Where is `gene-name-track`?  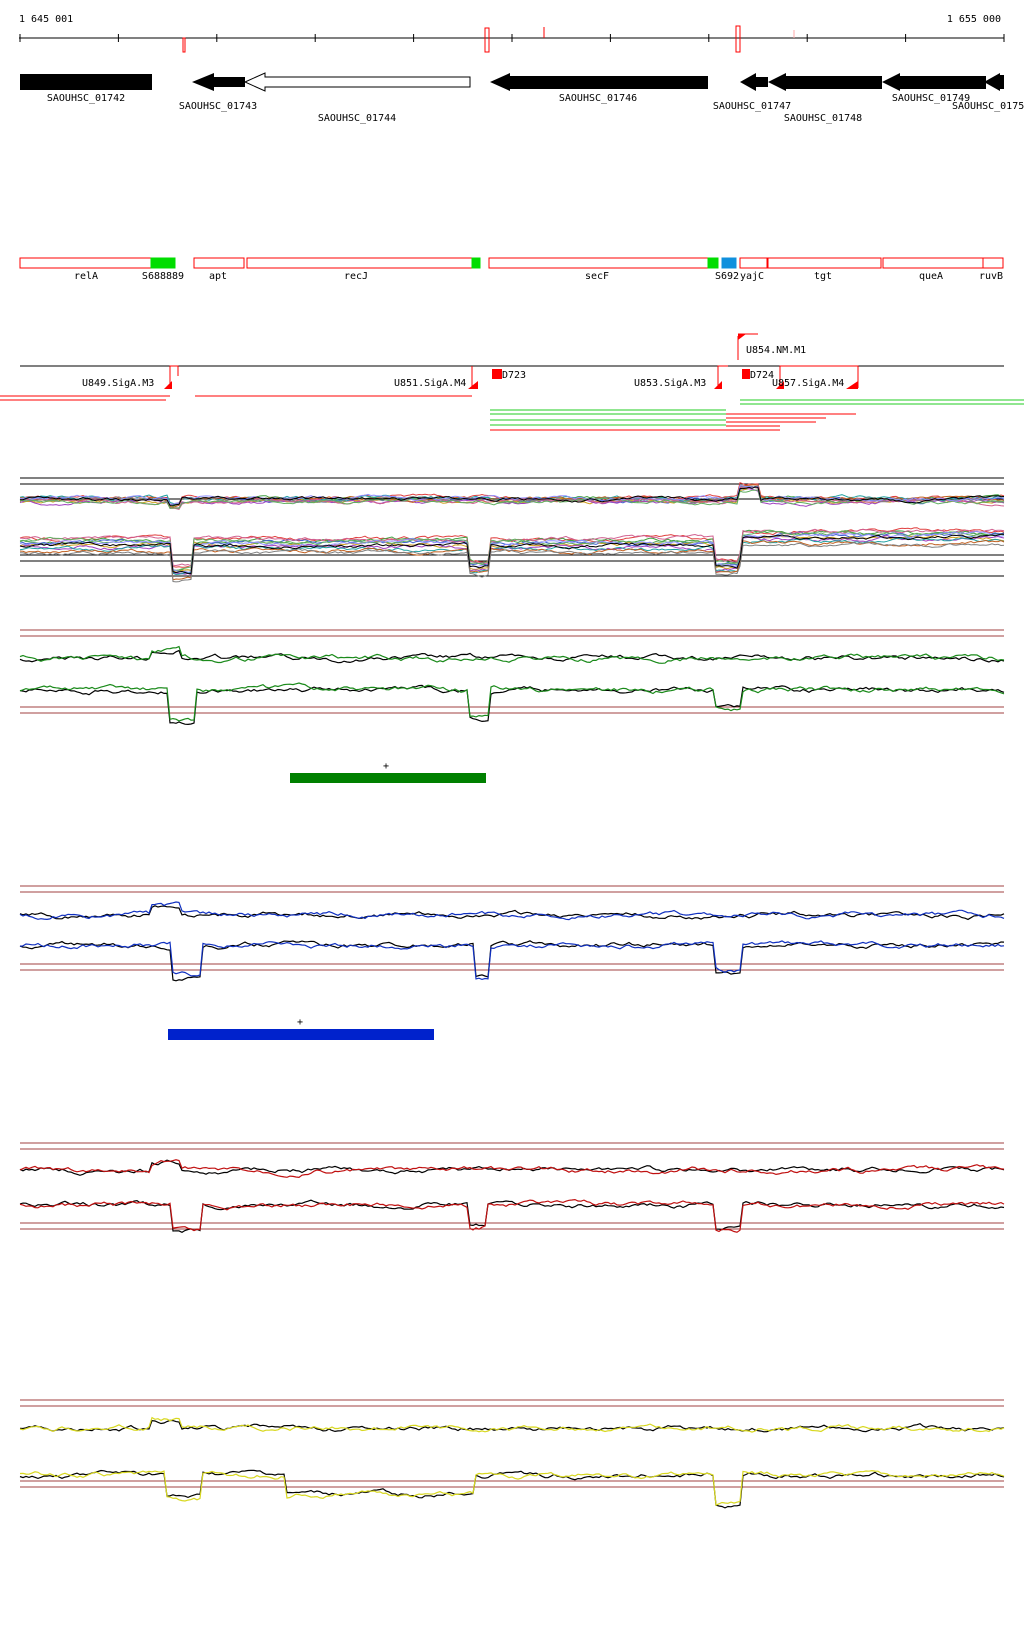
gene-name-track is located at coordinates (511, 263).